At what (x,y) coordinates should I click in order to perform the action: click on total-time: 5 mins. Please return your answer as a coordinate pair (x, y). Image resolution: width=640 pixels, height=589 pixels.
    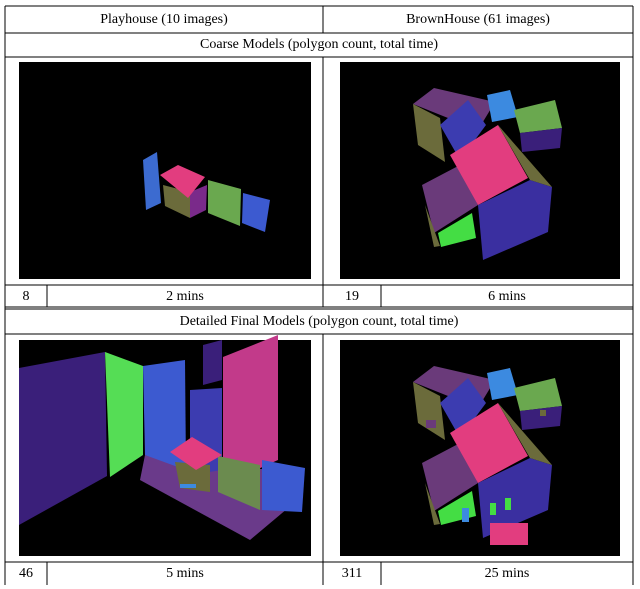
    Looking at the image, I should click on (185, 573).